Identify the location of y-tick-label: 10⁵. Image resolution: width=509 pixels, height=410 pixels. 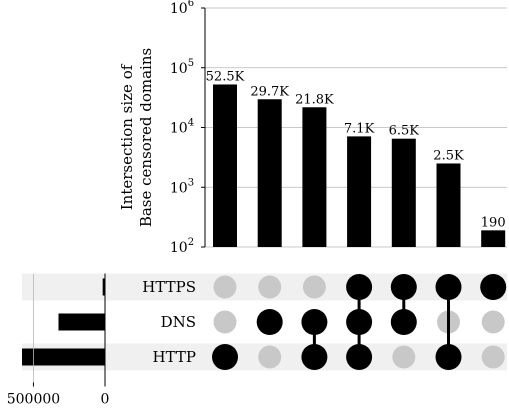
(182, 67).